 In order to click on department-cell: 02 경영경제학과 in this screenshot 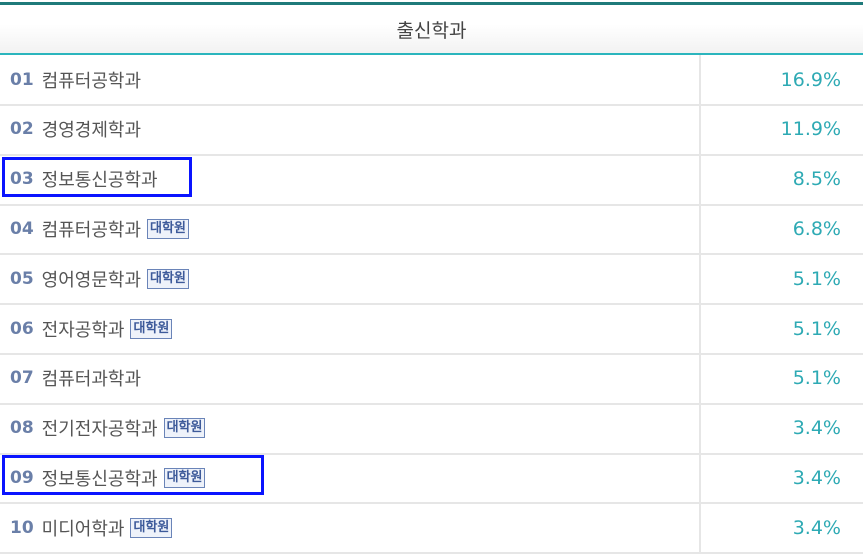, I will do `click(350, 129)`.